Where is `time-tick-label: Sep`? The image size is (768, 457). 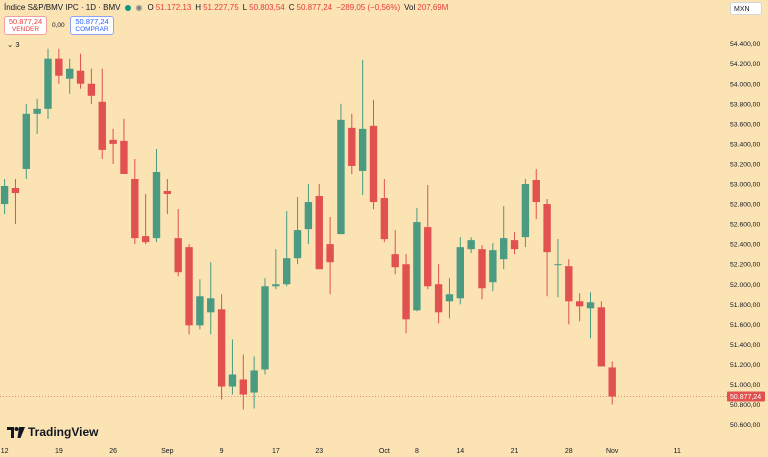 time-tick-label: Sep is located at coordinates (167, 451).